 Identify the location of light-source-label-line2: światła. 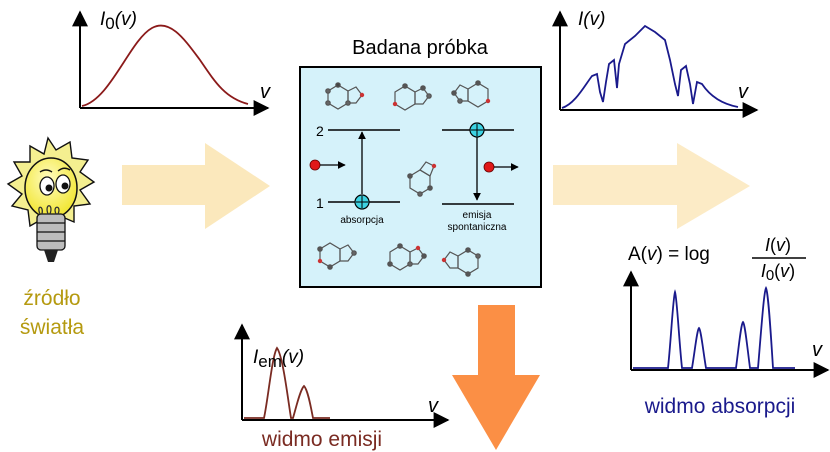
(52, 327).